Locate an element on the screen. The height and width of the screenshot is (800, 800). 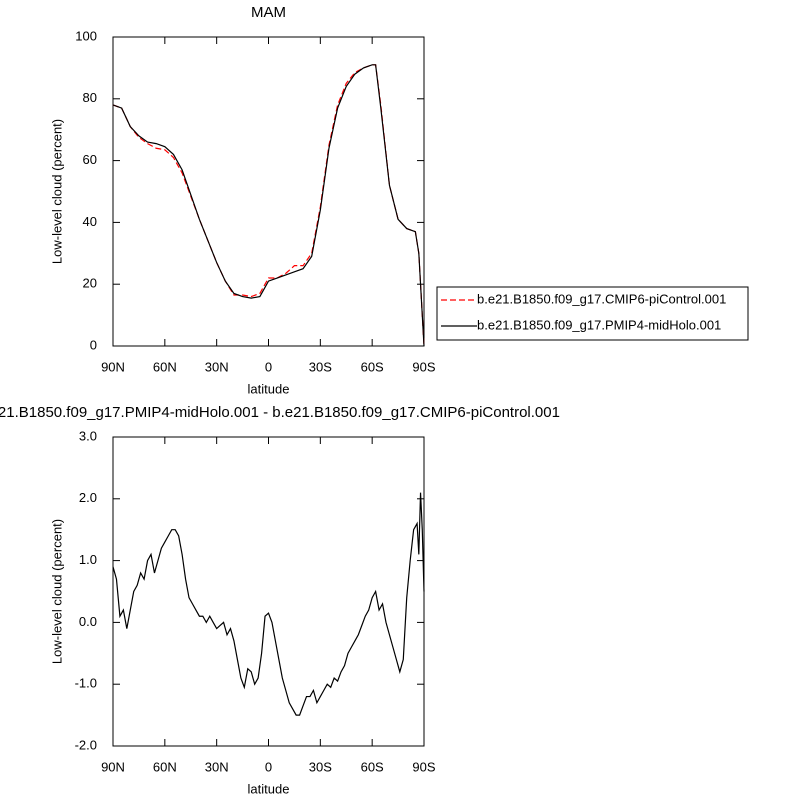
y-tick-label: 80 is located at coordinates (90, 97).